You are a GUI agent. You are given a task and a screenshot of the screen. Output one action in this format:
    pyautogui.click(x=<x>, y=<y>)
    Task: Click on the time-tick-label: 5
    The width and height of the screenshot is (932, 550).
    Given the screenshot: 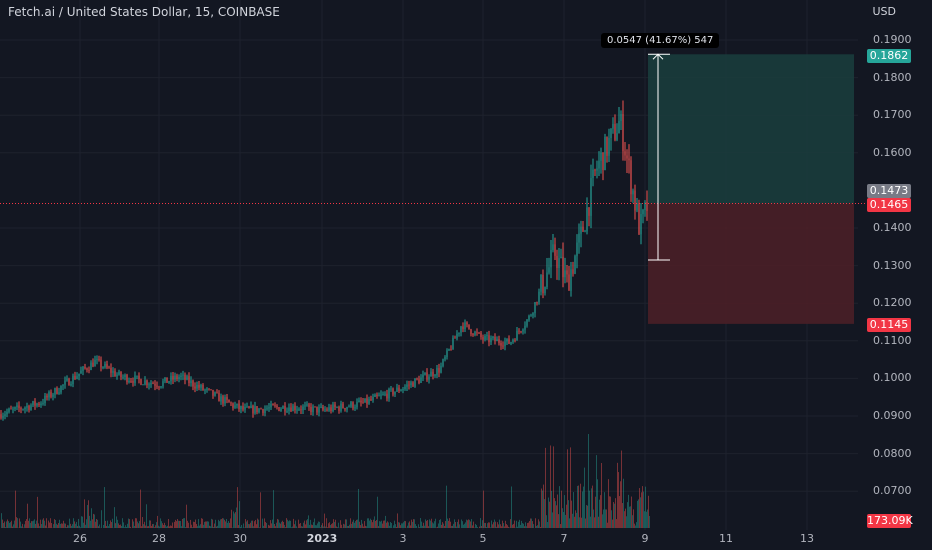 What is the action you would take?
    pyautogui.click(x=483, y=538)
    